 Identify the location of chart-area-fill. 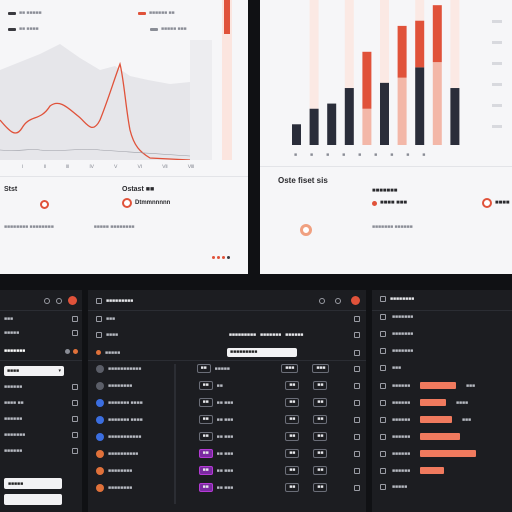
(95, 102).